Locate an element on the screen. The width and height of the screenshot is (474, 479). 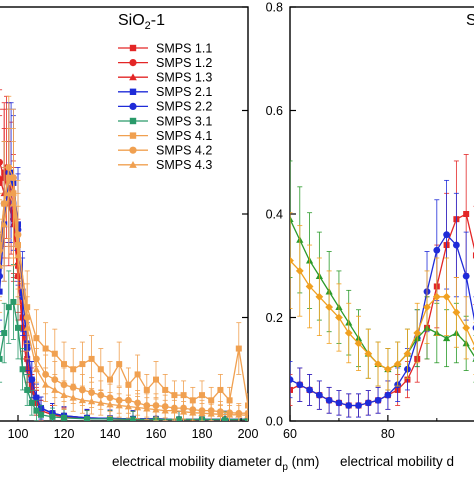
x-tick-label: 200 is located at coordinates (248, 434).